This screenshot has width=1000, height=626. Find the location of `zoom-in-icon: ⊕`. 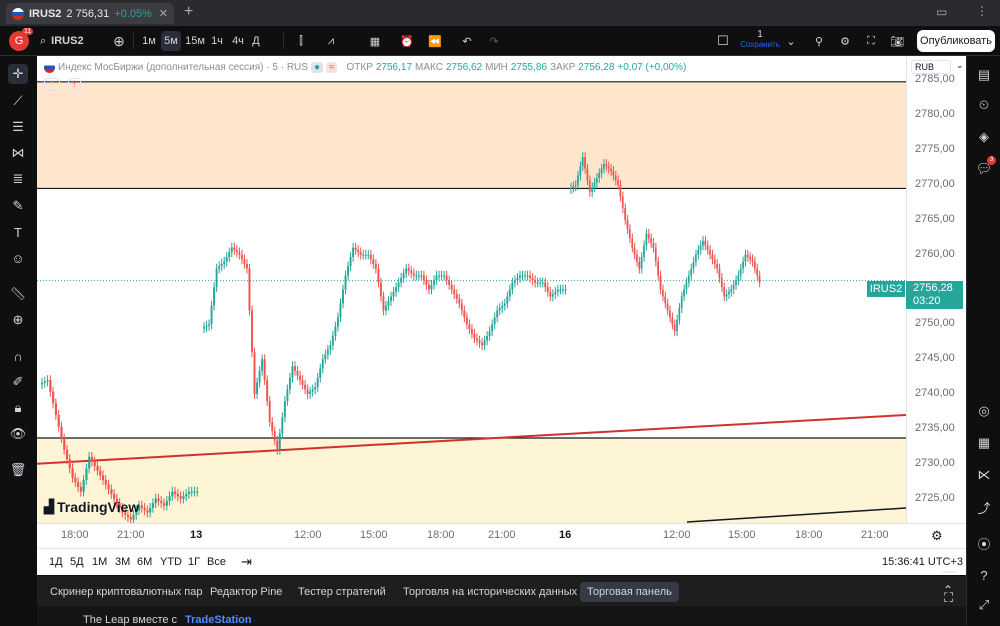

zoom-in-icon: ⊕ is located at coordinates (18, 319).